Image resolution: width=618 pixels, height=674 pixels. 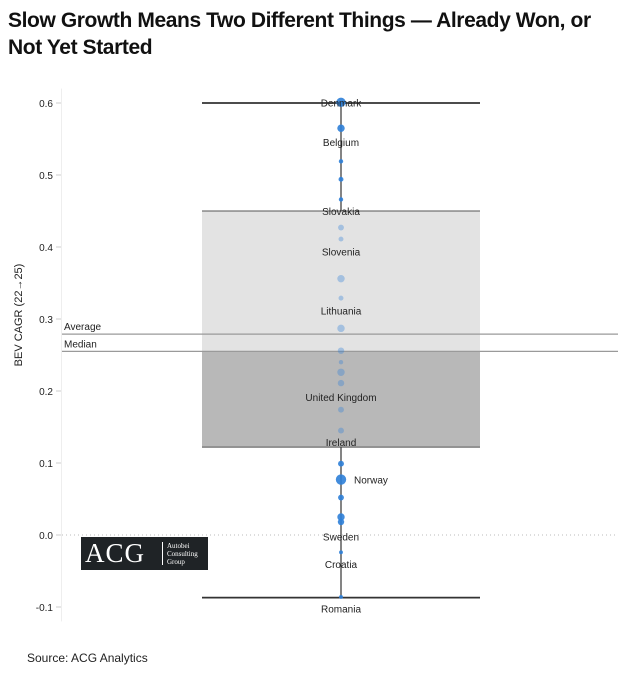 I want to click on y-tick-label: 0.3, so click(x=46, y=320).